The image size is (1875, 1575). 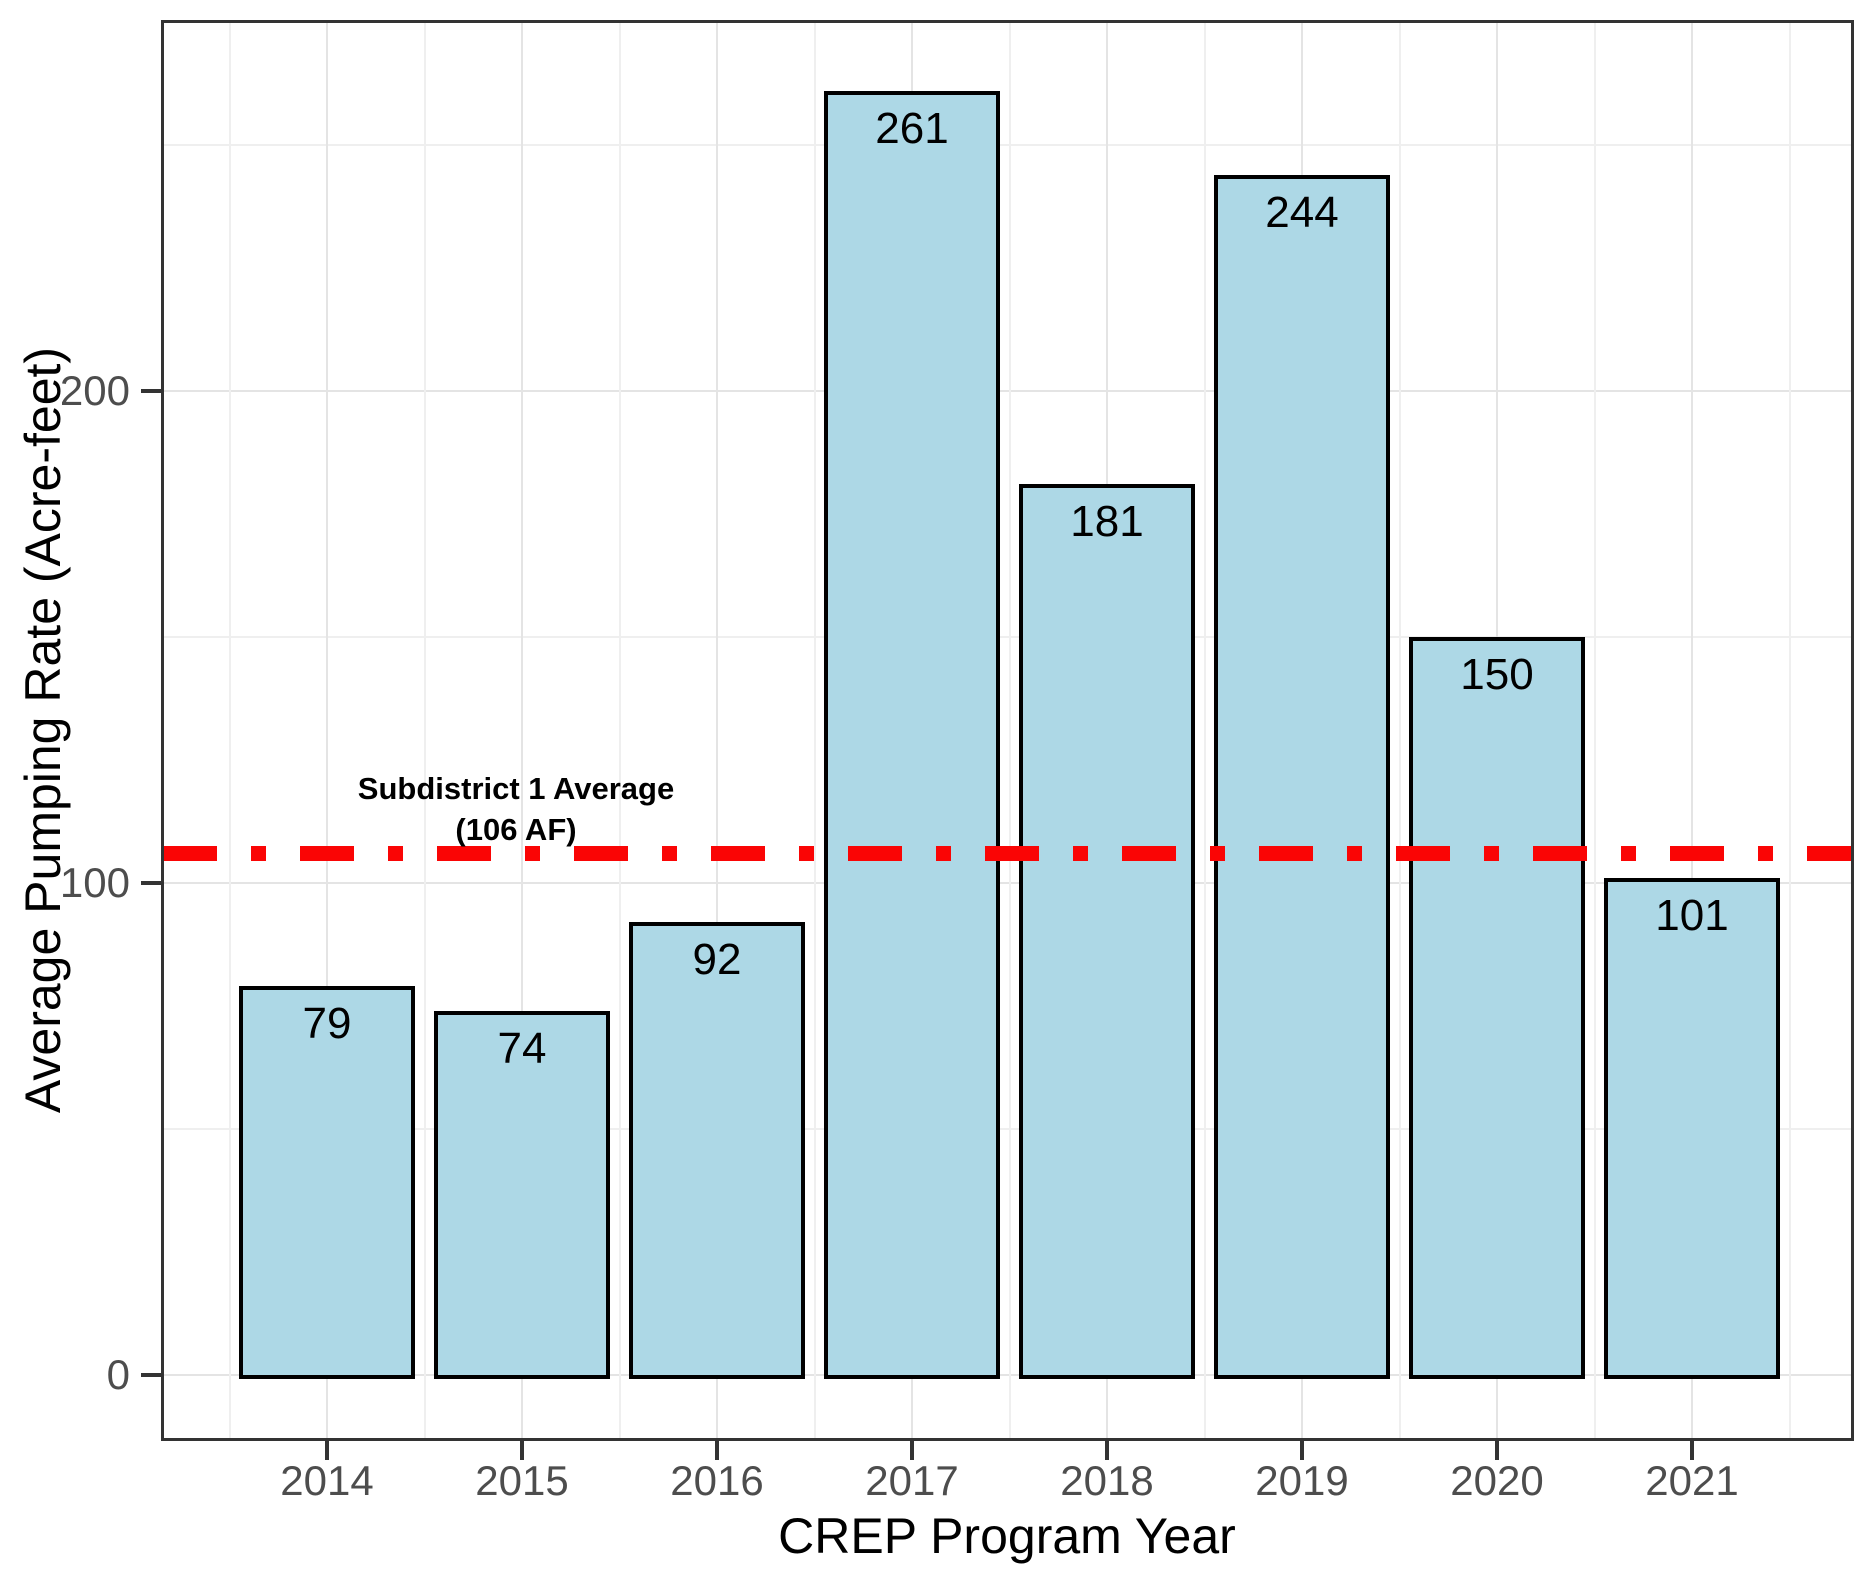 I want to click on bar-value-label: 181, so click(x=1107, y=522).